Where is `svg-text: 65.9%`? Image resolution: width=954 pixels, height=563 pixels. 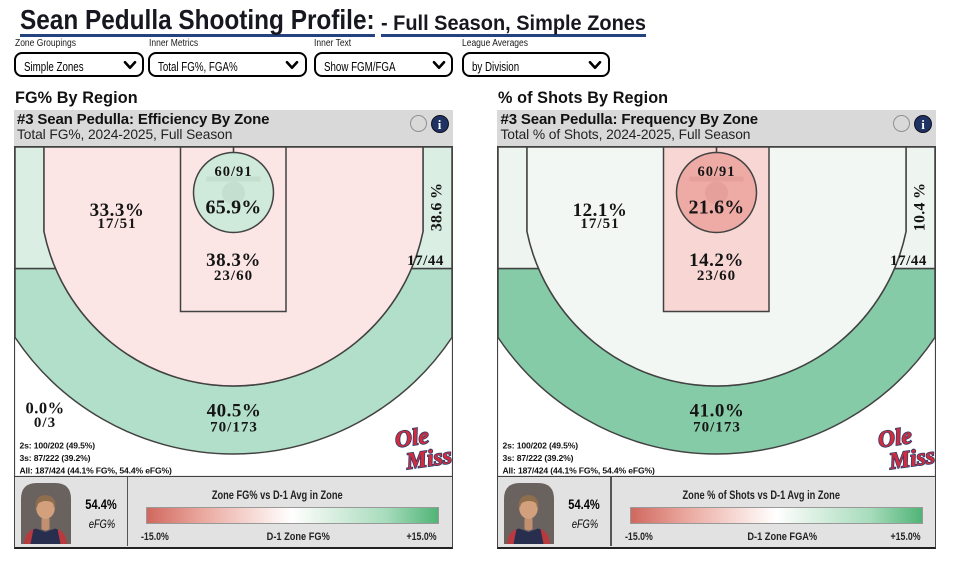 svg-text: 65.9% is located at coordinates (233, 207).